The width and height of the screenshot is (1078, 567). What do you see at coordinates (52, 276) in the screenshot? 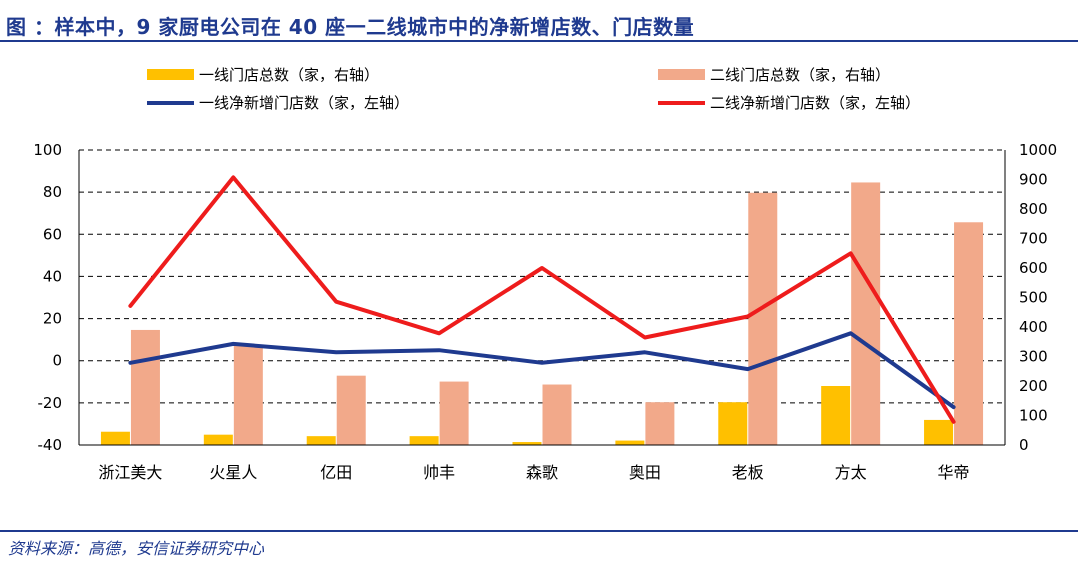
I see `left-tick-label: 40` at bounding box center [52, 276].